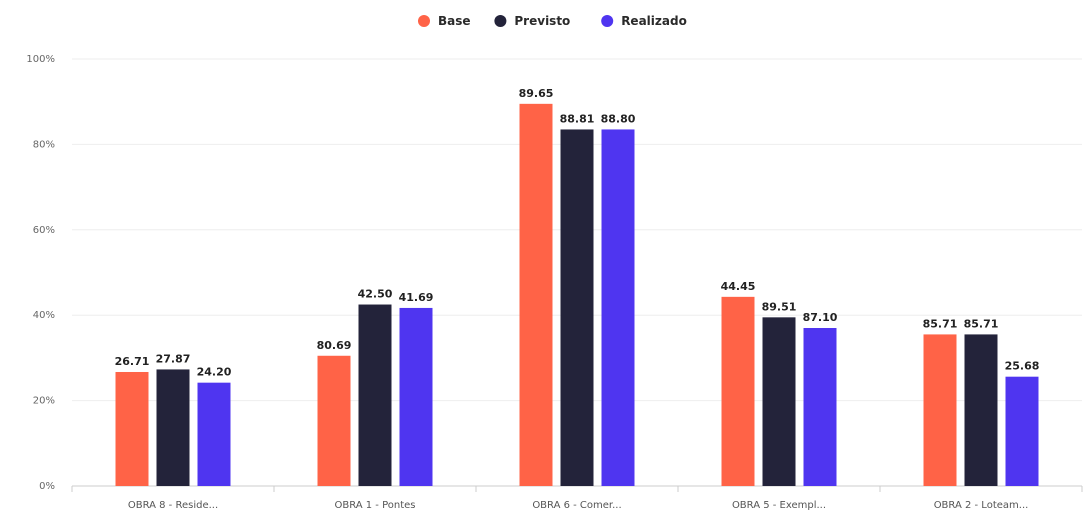  Describe the element at coordinates (779, 306) in the screenshot. I see `data-label: 89.51` at that location.